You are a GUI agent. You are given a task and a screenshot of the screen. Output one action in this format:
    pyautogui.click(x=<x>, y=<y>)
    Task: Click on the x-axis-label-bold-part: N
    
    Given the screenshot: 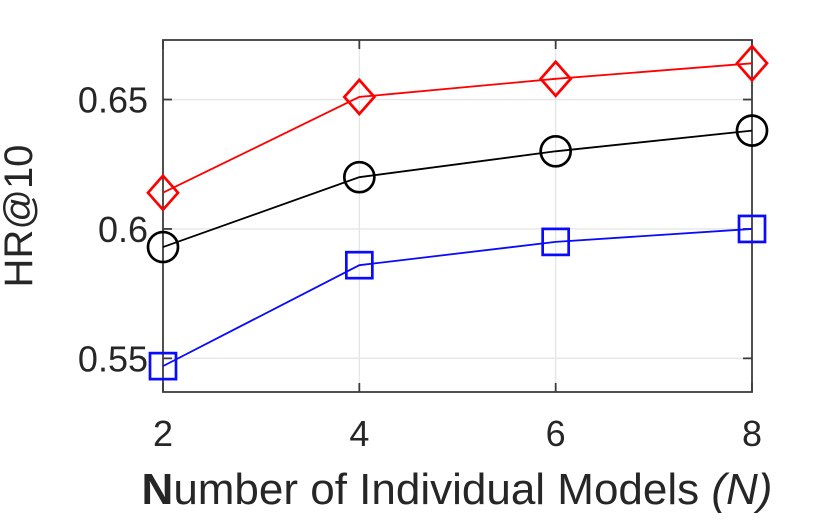 What is the action you would take?
    pyautogui.click(x=157, y=489)
    